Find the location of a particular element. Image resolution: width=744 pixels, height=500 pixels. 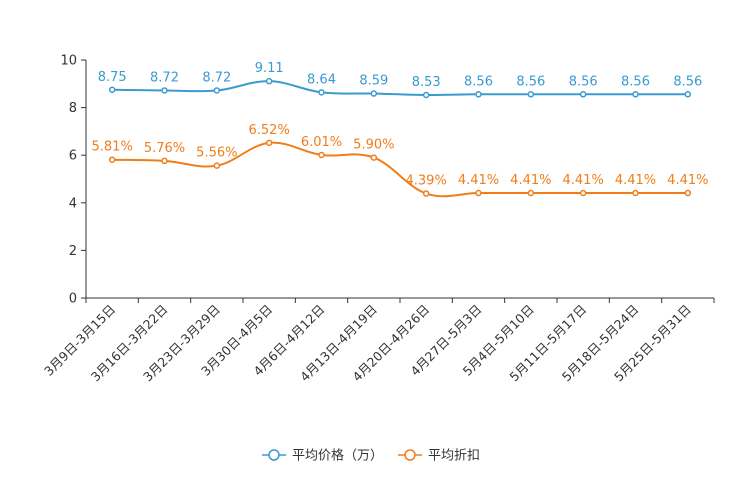

series-1-data-label: 9.11 is located at coordinates (269, 68).